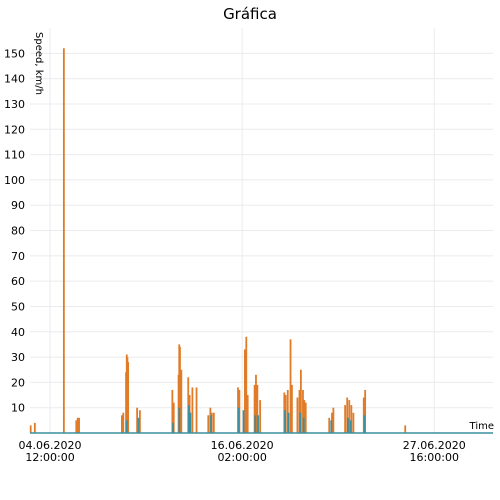 Image resolution: width=500 pixels, height=500 pixels. Describe the element at coordinates (14, 79) in the screenshot. I see `y-tick-label: 140` at that location.